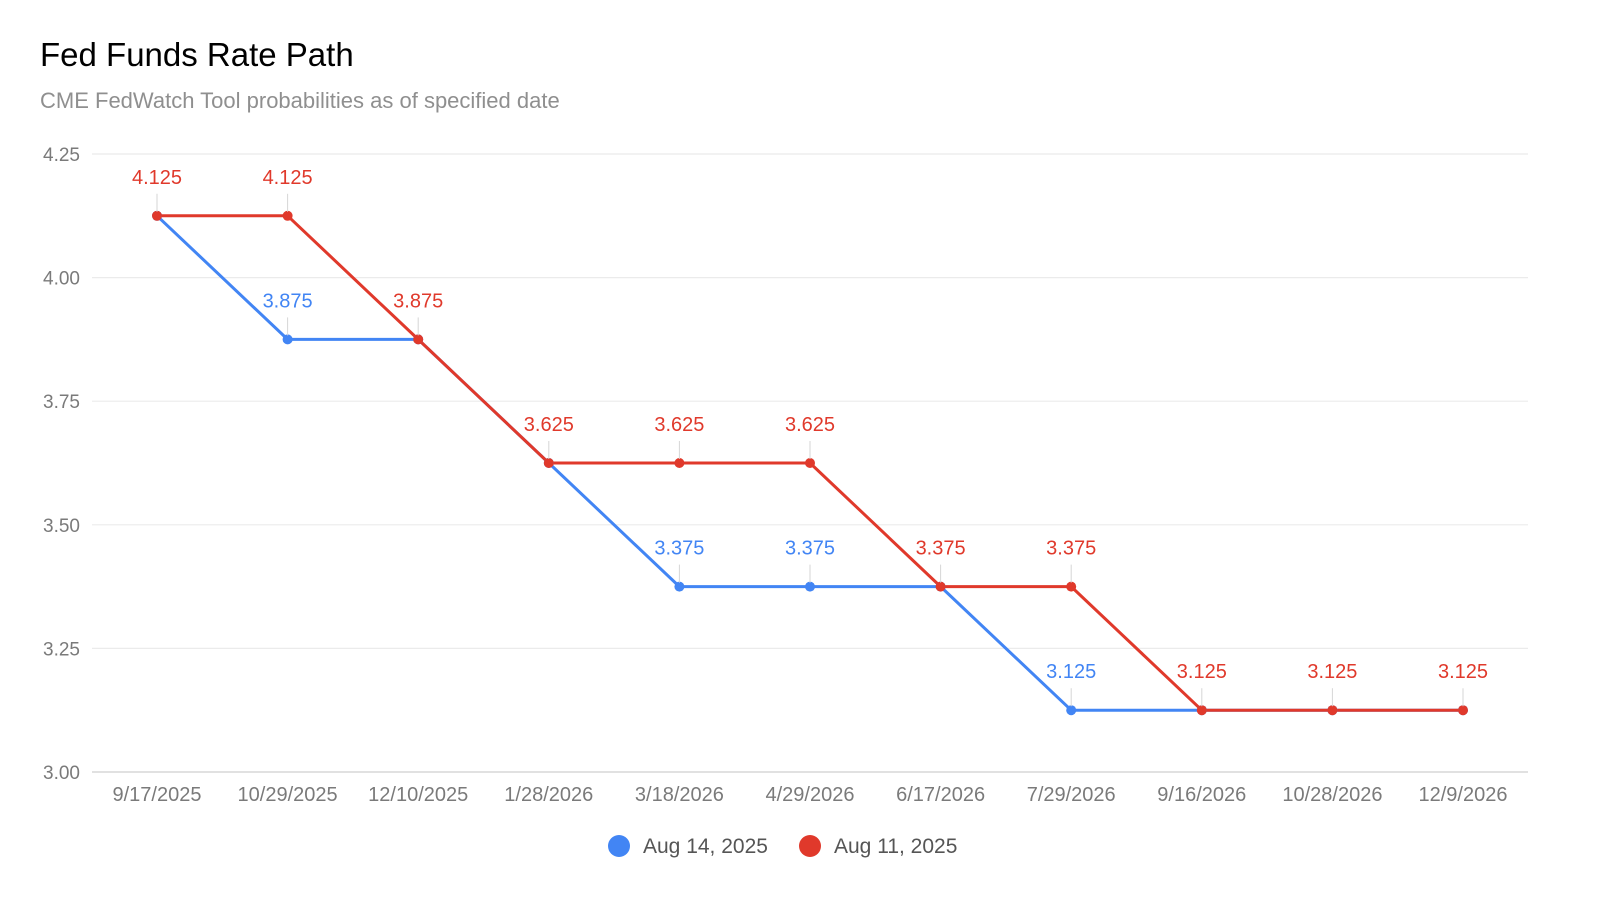 This screenshot has height=915, width=1600. I want to click on x-tick-label: 7/29/2026, so click(1071, 795).